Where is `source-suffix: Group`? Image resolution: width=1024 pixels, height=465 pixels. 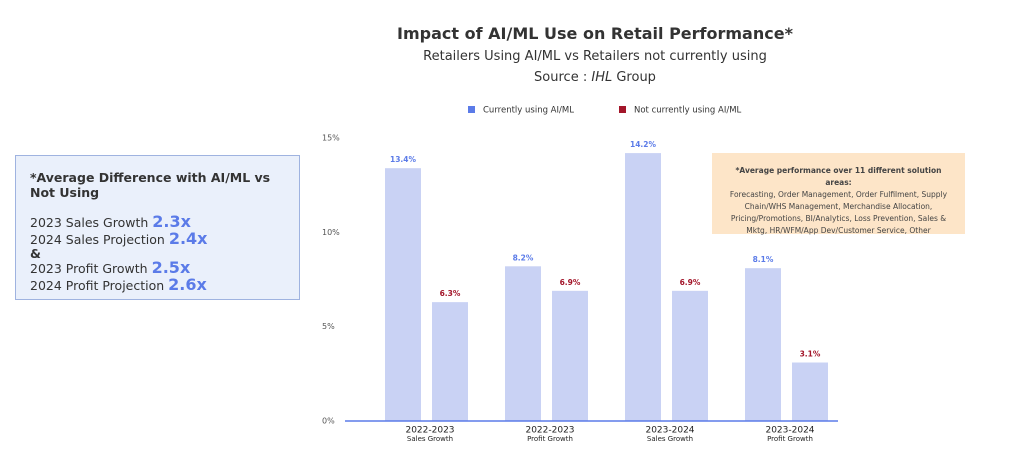
source-suffix: Group is located at coordinates (636, 77).